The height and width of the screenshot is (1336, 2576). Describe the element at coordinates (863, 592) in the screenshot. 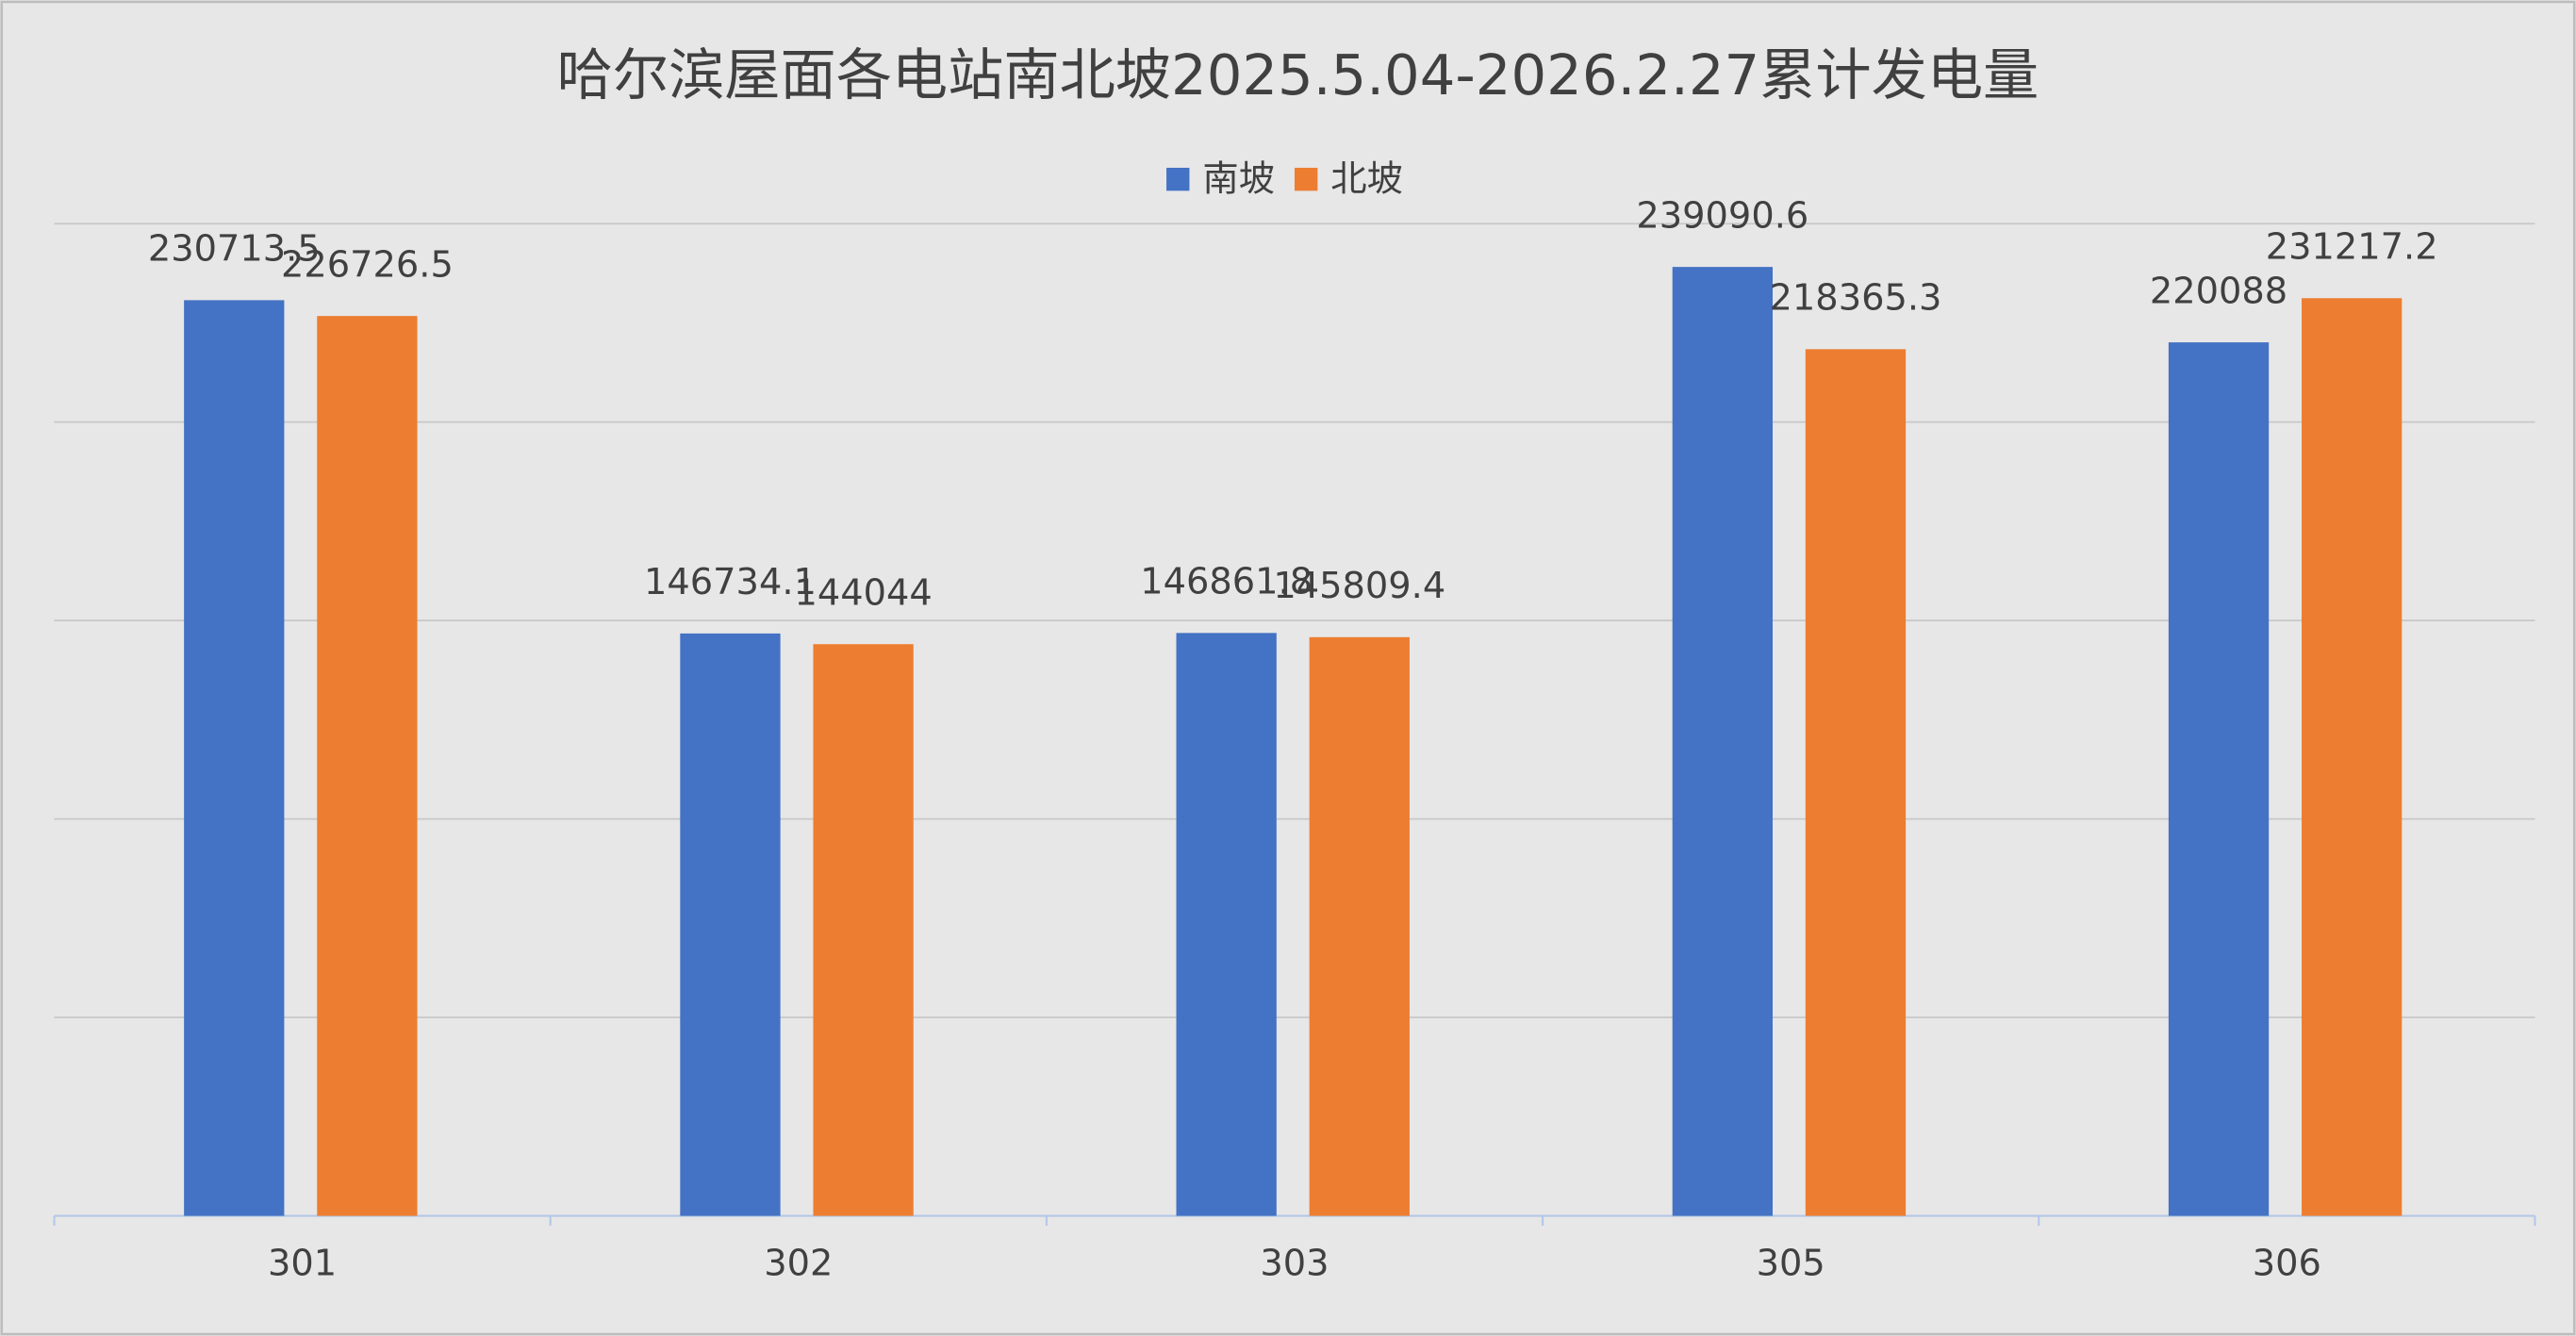

I see `data-label: 144044` at that location.